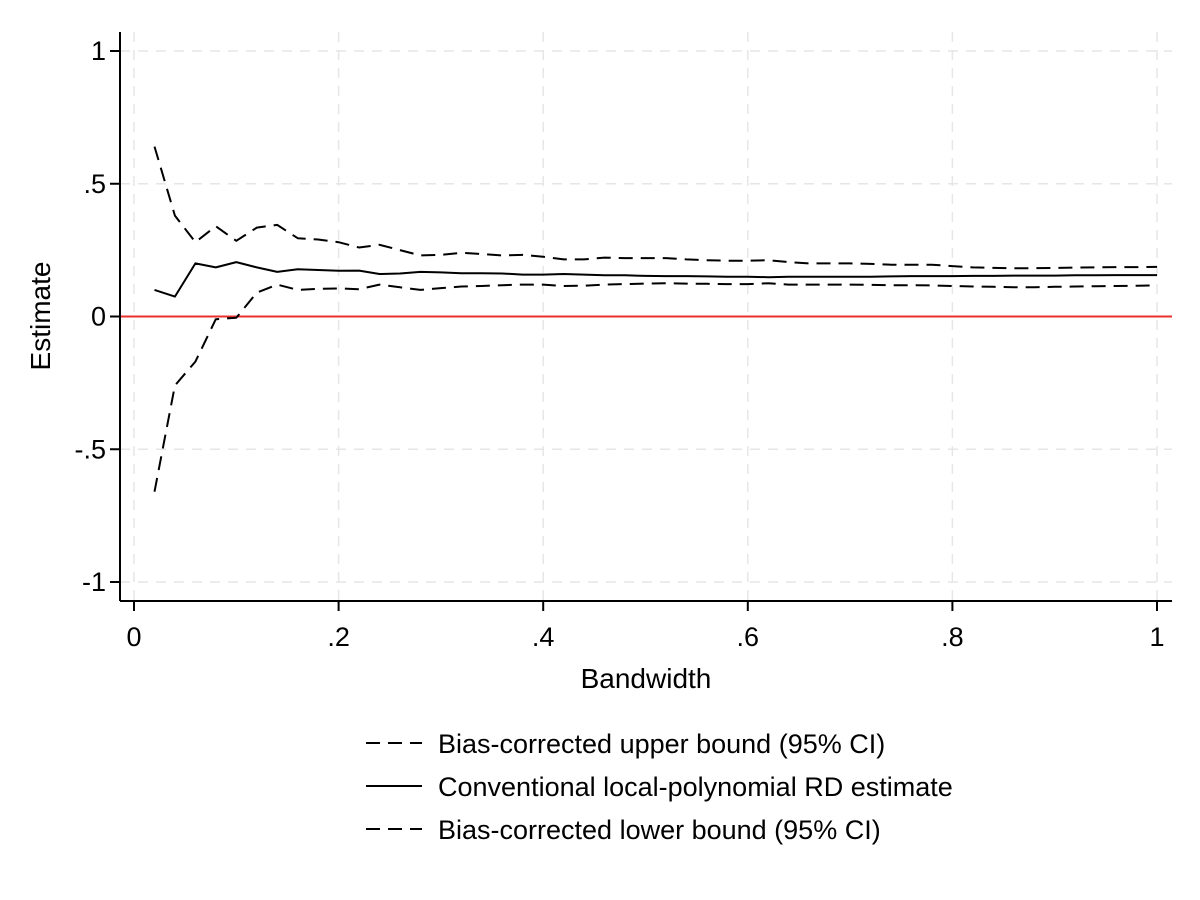 The width and height of the screenshot is (1200, 900). Describe the element at coordinates (543, 637) in the screenshot. I see `x-tick-label-2: .4` at that location.